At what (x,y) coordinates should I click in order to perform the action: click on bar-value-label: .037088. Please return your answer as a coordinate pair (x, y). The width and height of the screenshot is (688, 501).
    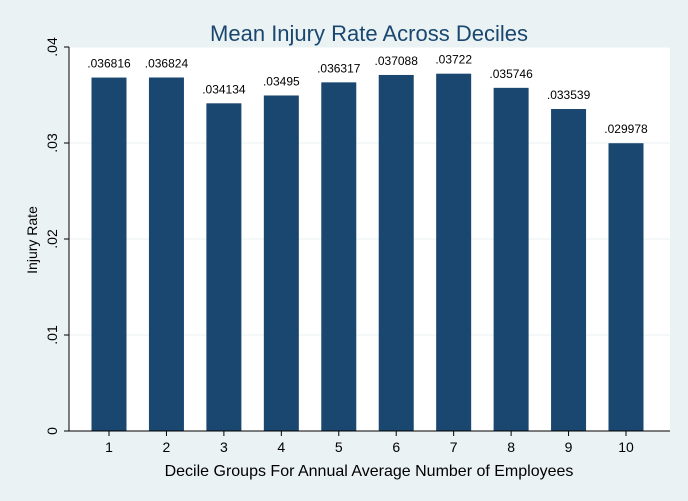
    Looking at the image, I should click on (397, 61).